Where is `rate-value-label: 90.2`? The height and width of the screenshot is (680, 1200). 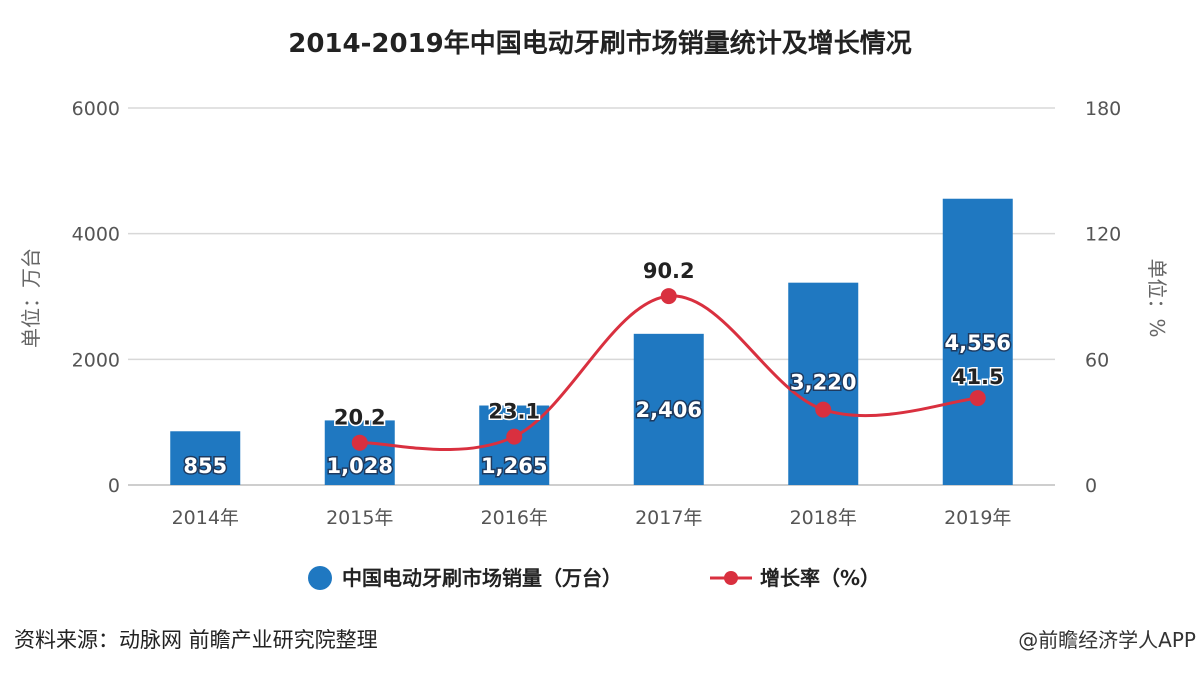 rate-value-label: 90.2 is located at coordinates (669, 271).